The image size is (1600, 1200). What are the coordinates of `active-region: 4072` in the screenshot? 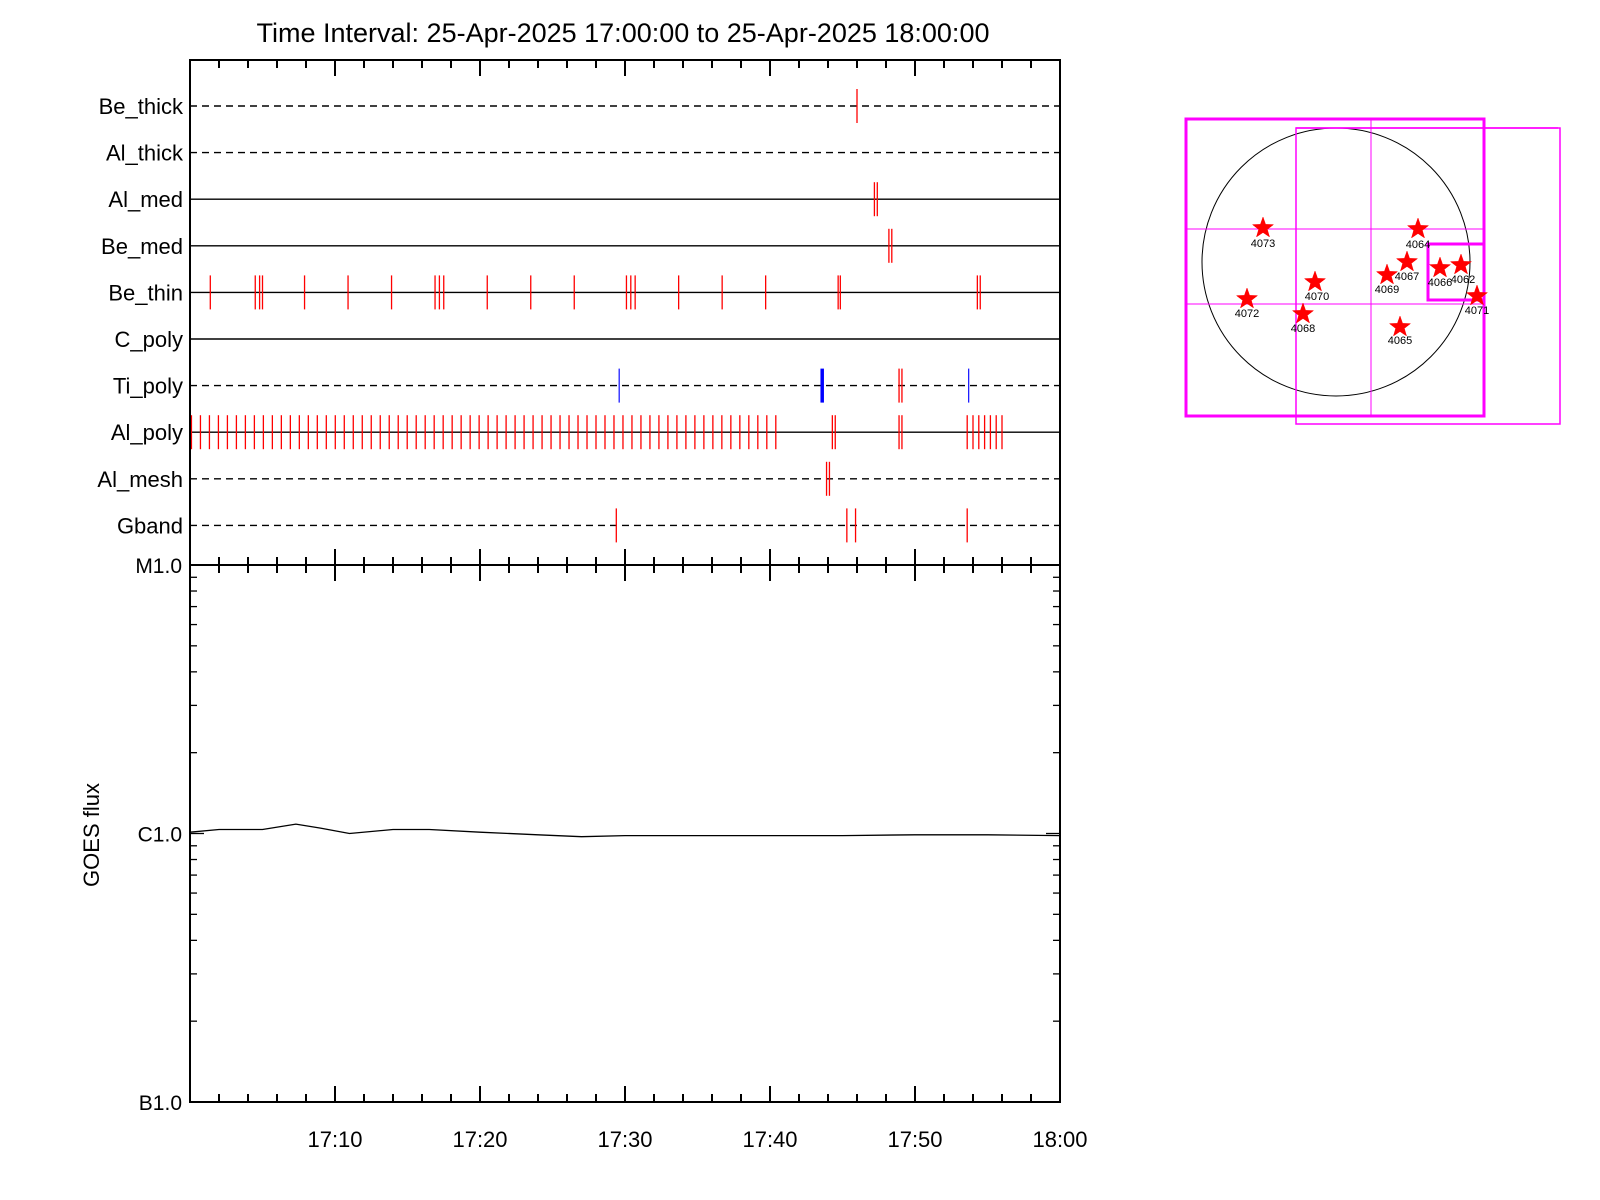 It's located at (1247, 303).